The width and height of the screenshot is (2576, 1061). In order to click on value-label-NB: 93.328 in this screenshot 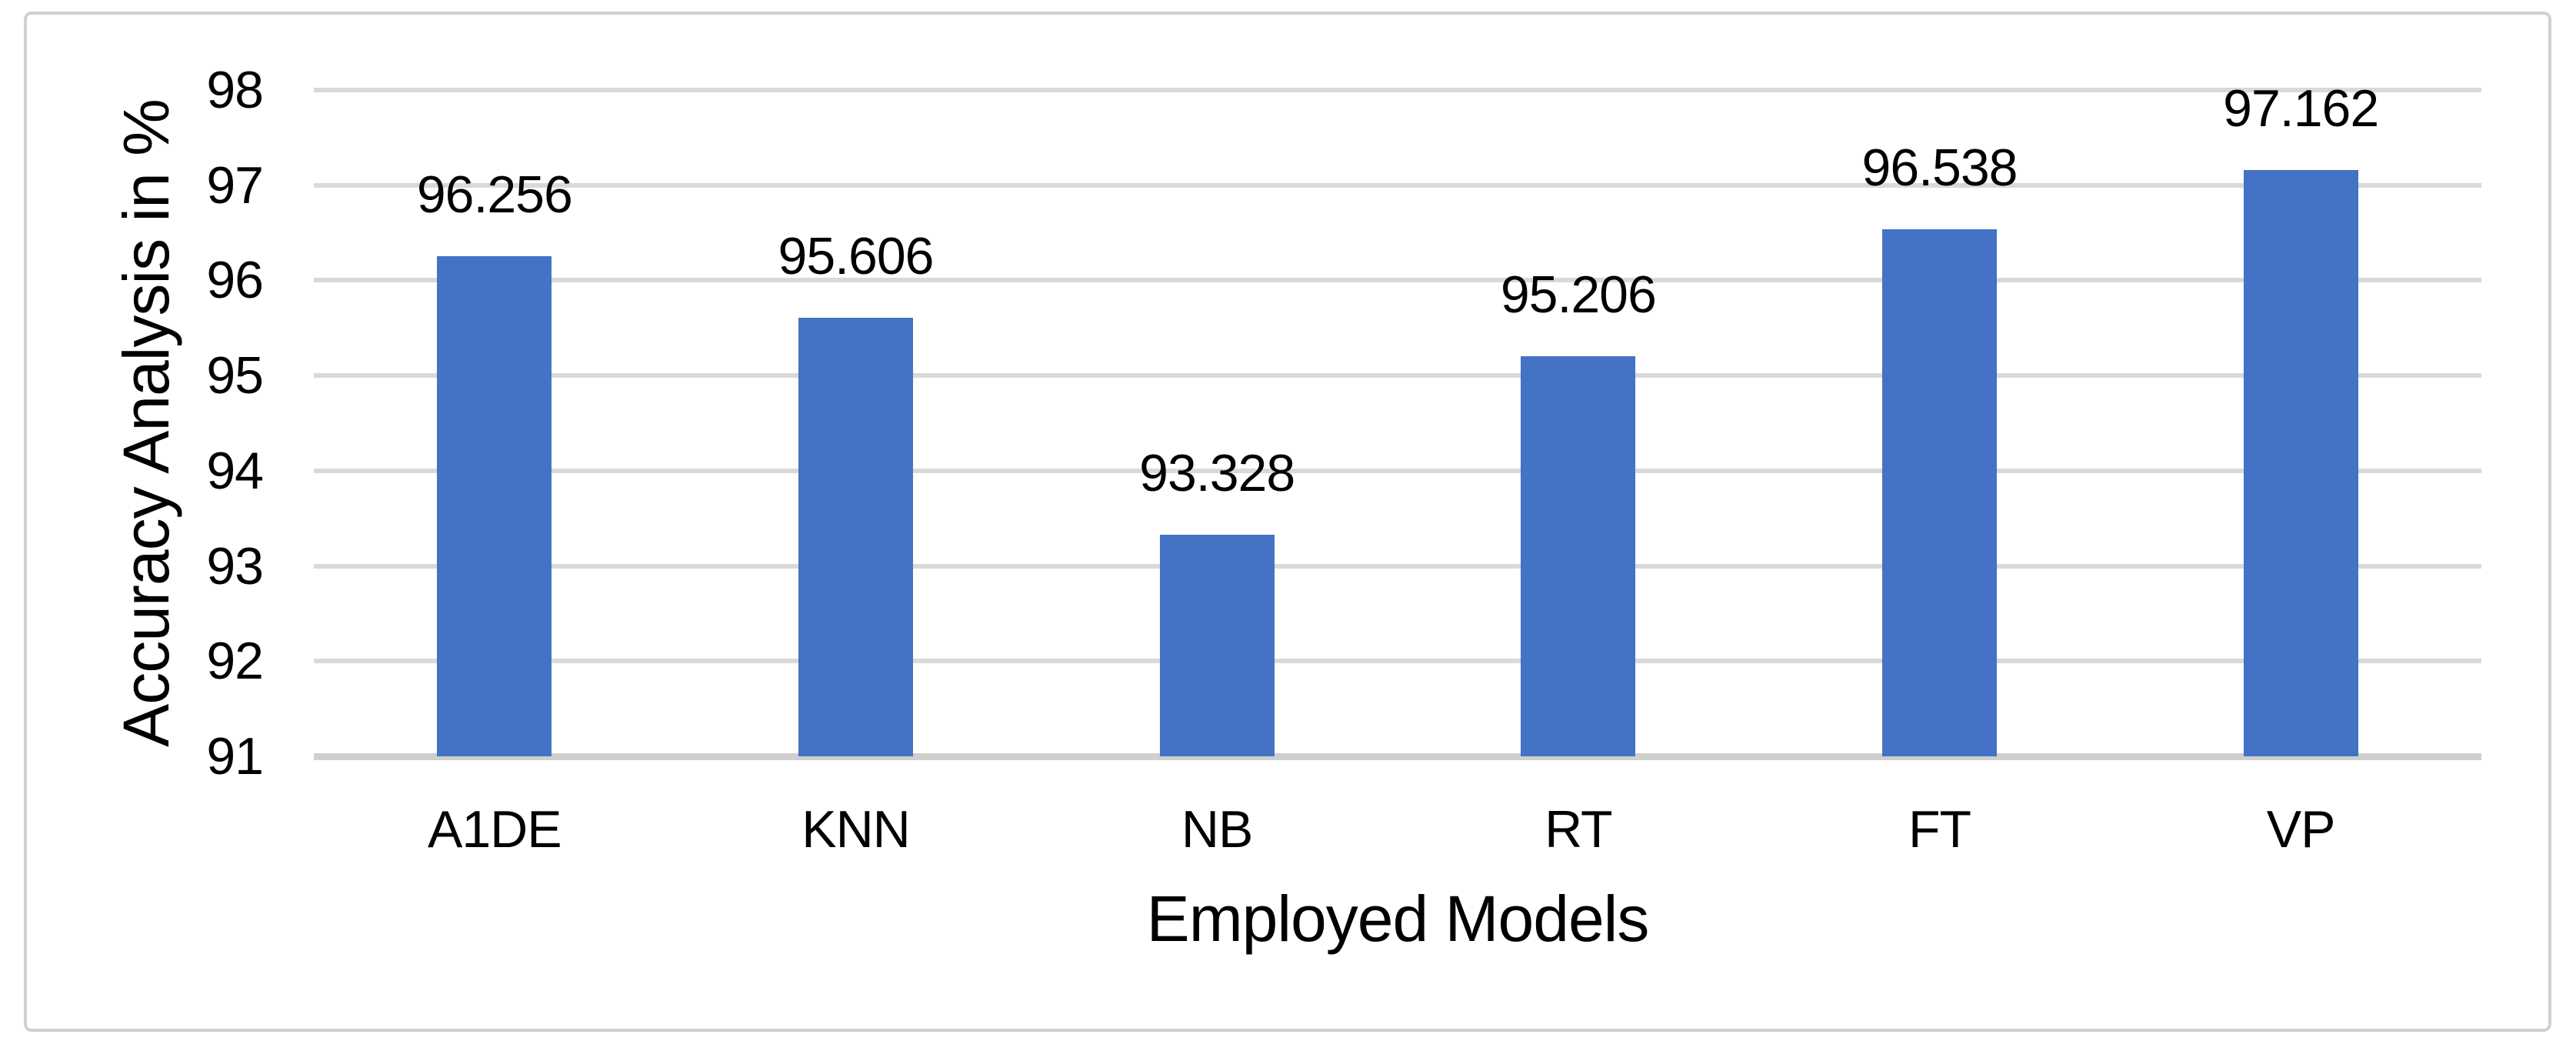, I will do `click(1217, 472)`.